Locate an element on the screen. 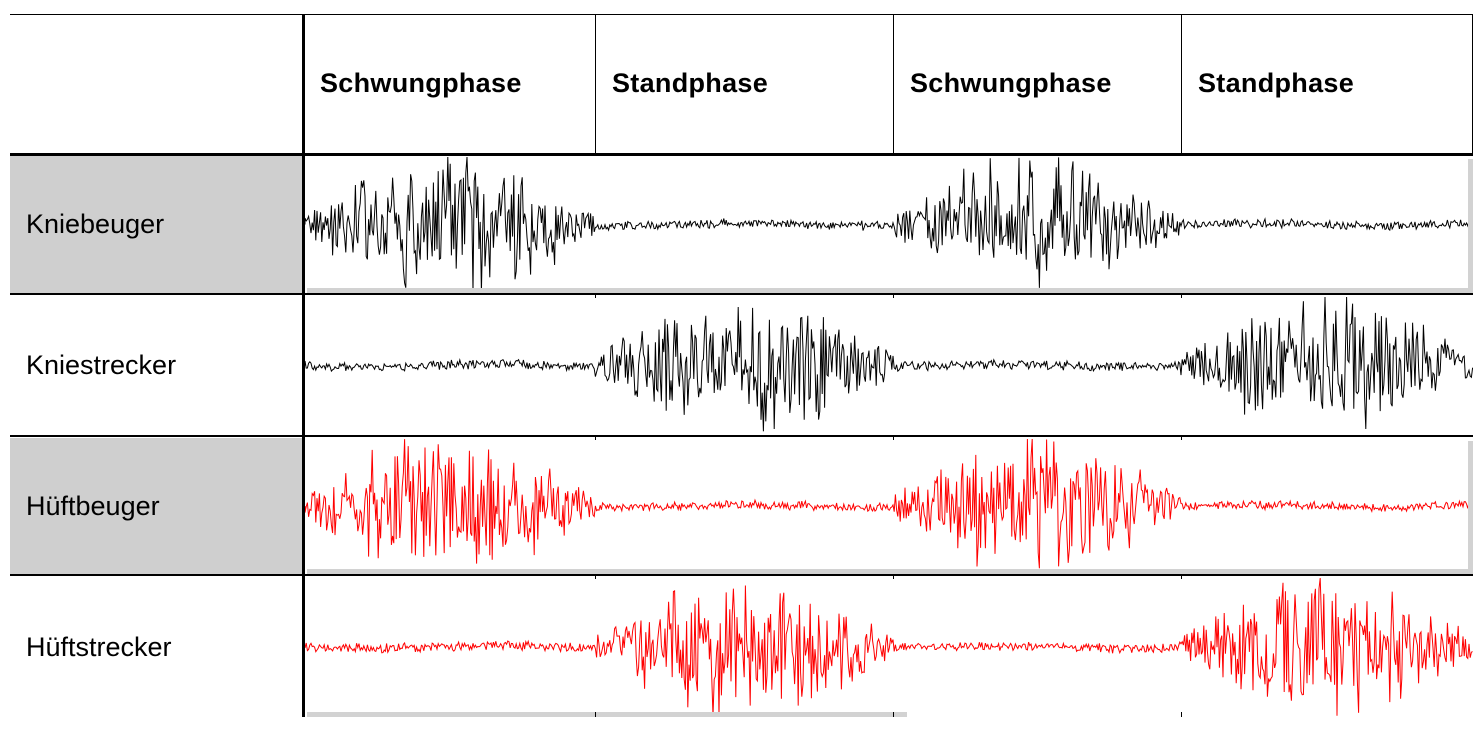 This screenshot has width=1484, height=734. row-label-hueftbeuger: Hüftbeuger is located at coordinates (156, 506).